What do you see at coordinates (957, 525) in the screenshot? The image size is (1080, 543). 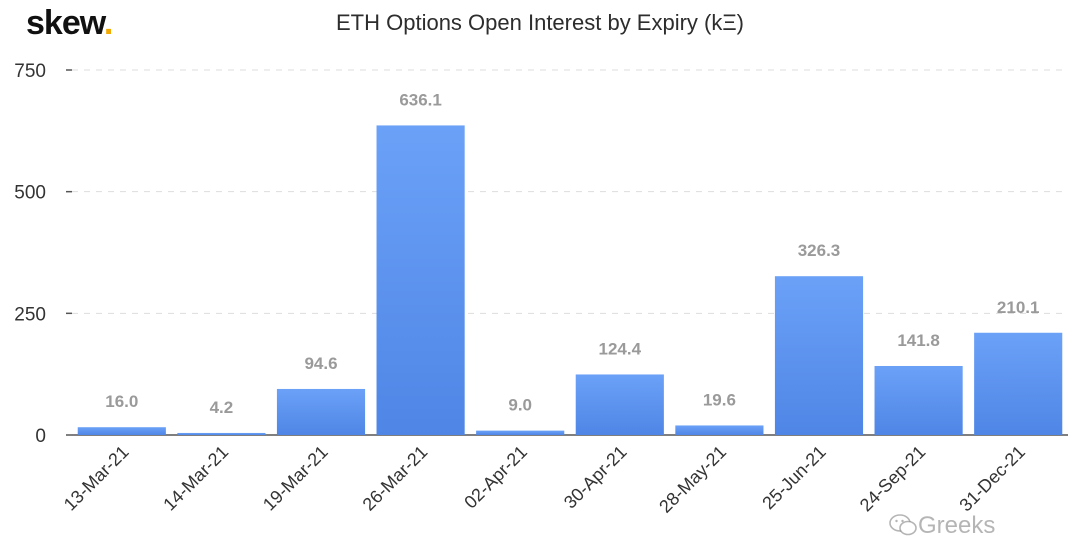 I see `watermark-text: Greeks` at bounding box center [957, 525].